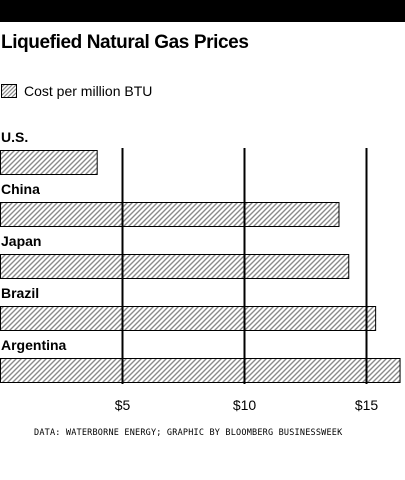 Image resolution: width=405 pixels, height=480 pixels. What do you see at coordinates (125, 42) in the screenshot?
I see `chart-title: Liquefied Natural Gas Prices` at bounding box center [125, 42].